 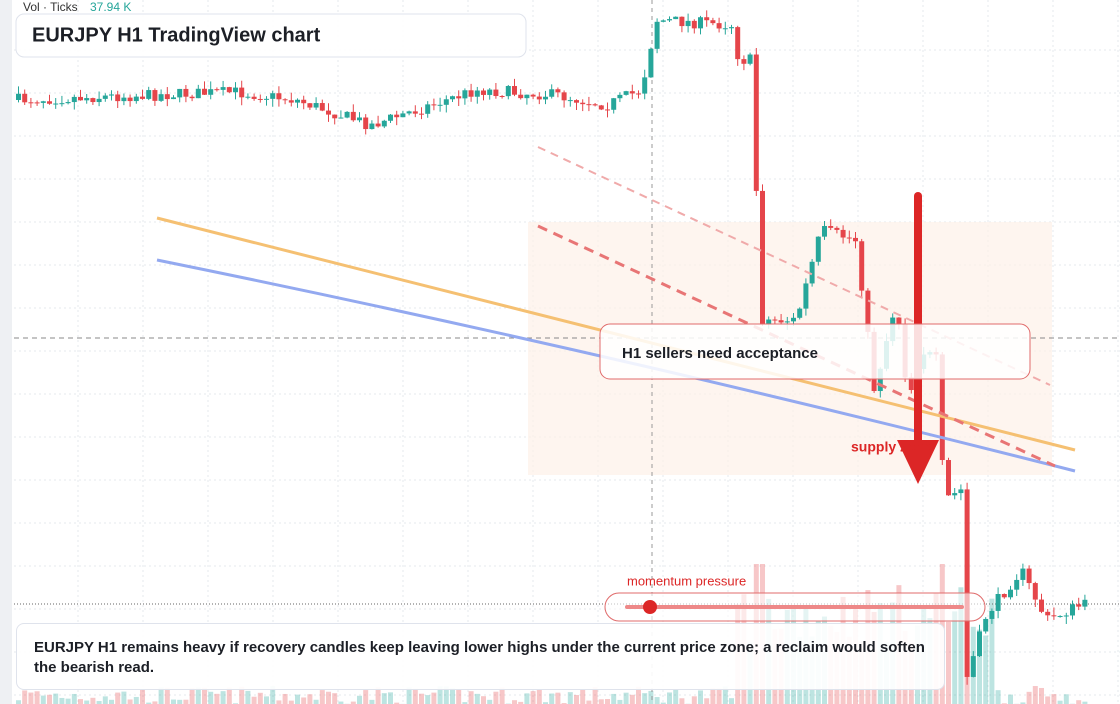 I want to click on title: EURJPY H1 TradingView chart, so click(x=176, y=35).